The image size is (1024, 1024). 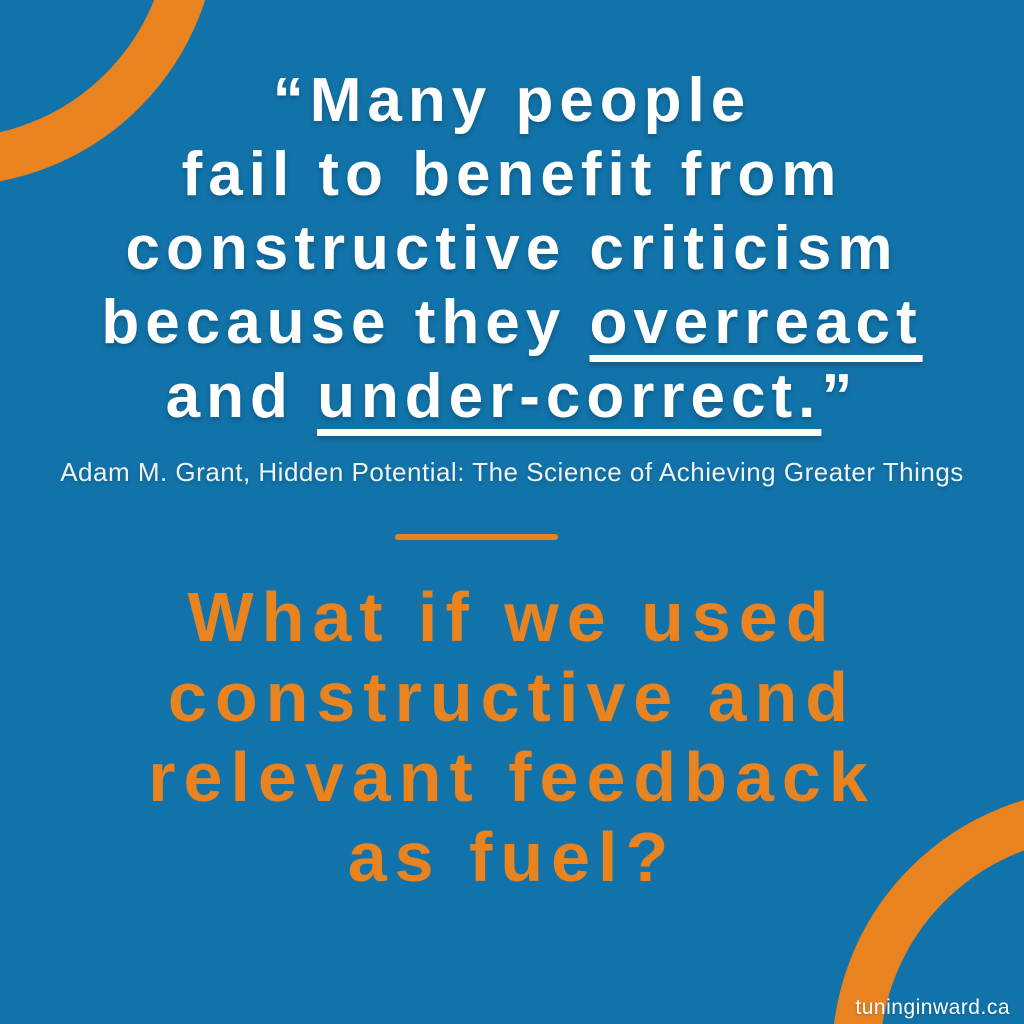 I want to click on divider-line, so click(x=476, y=537).